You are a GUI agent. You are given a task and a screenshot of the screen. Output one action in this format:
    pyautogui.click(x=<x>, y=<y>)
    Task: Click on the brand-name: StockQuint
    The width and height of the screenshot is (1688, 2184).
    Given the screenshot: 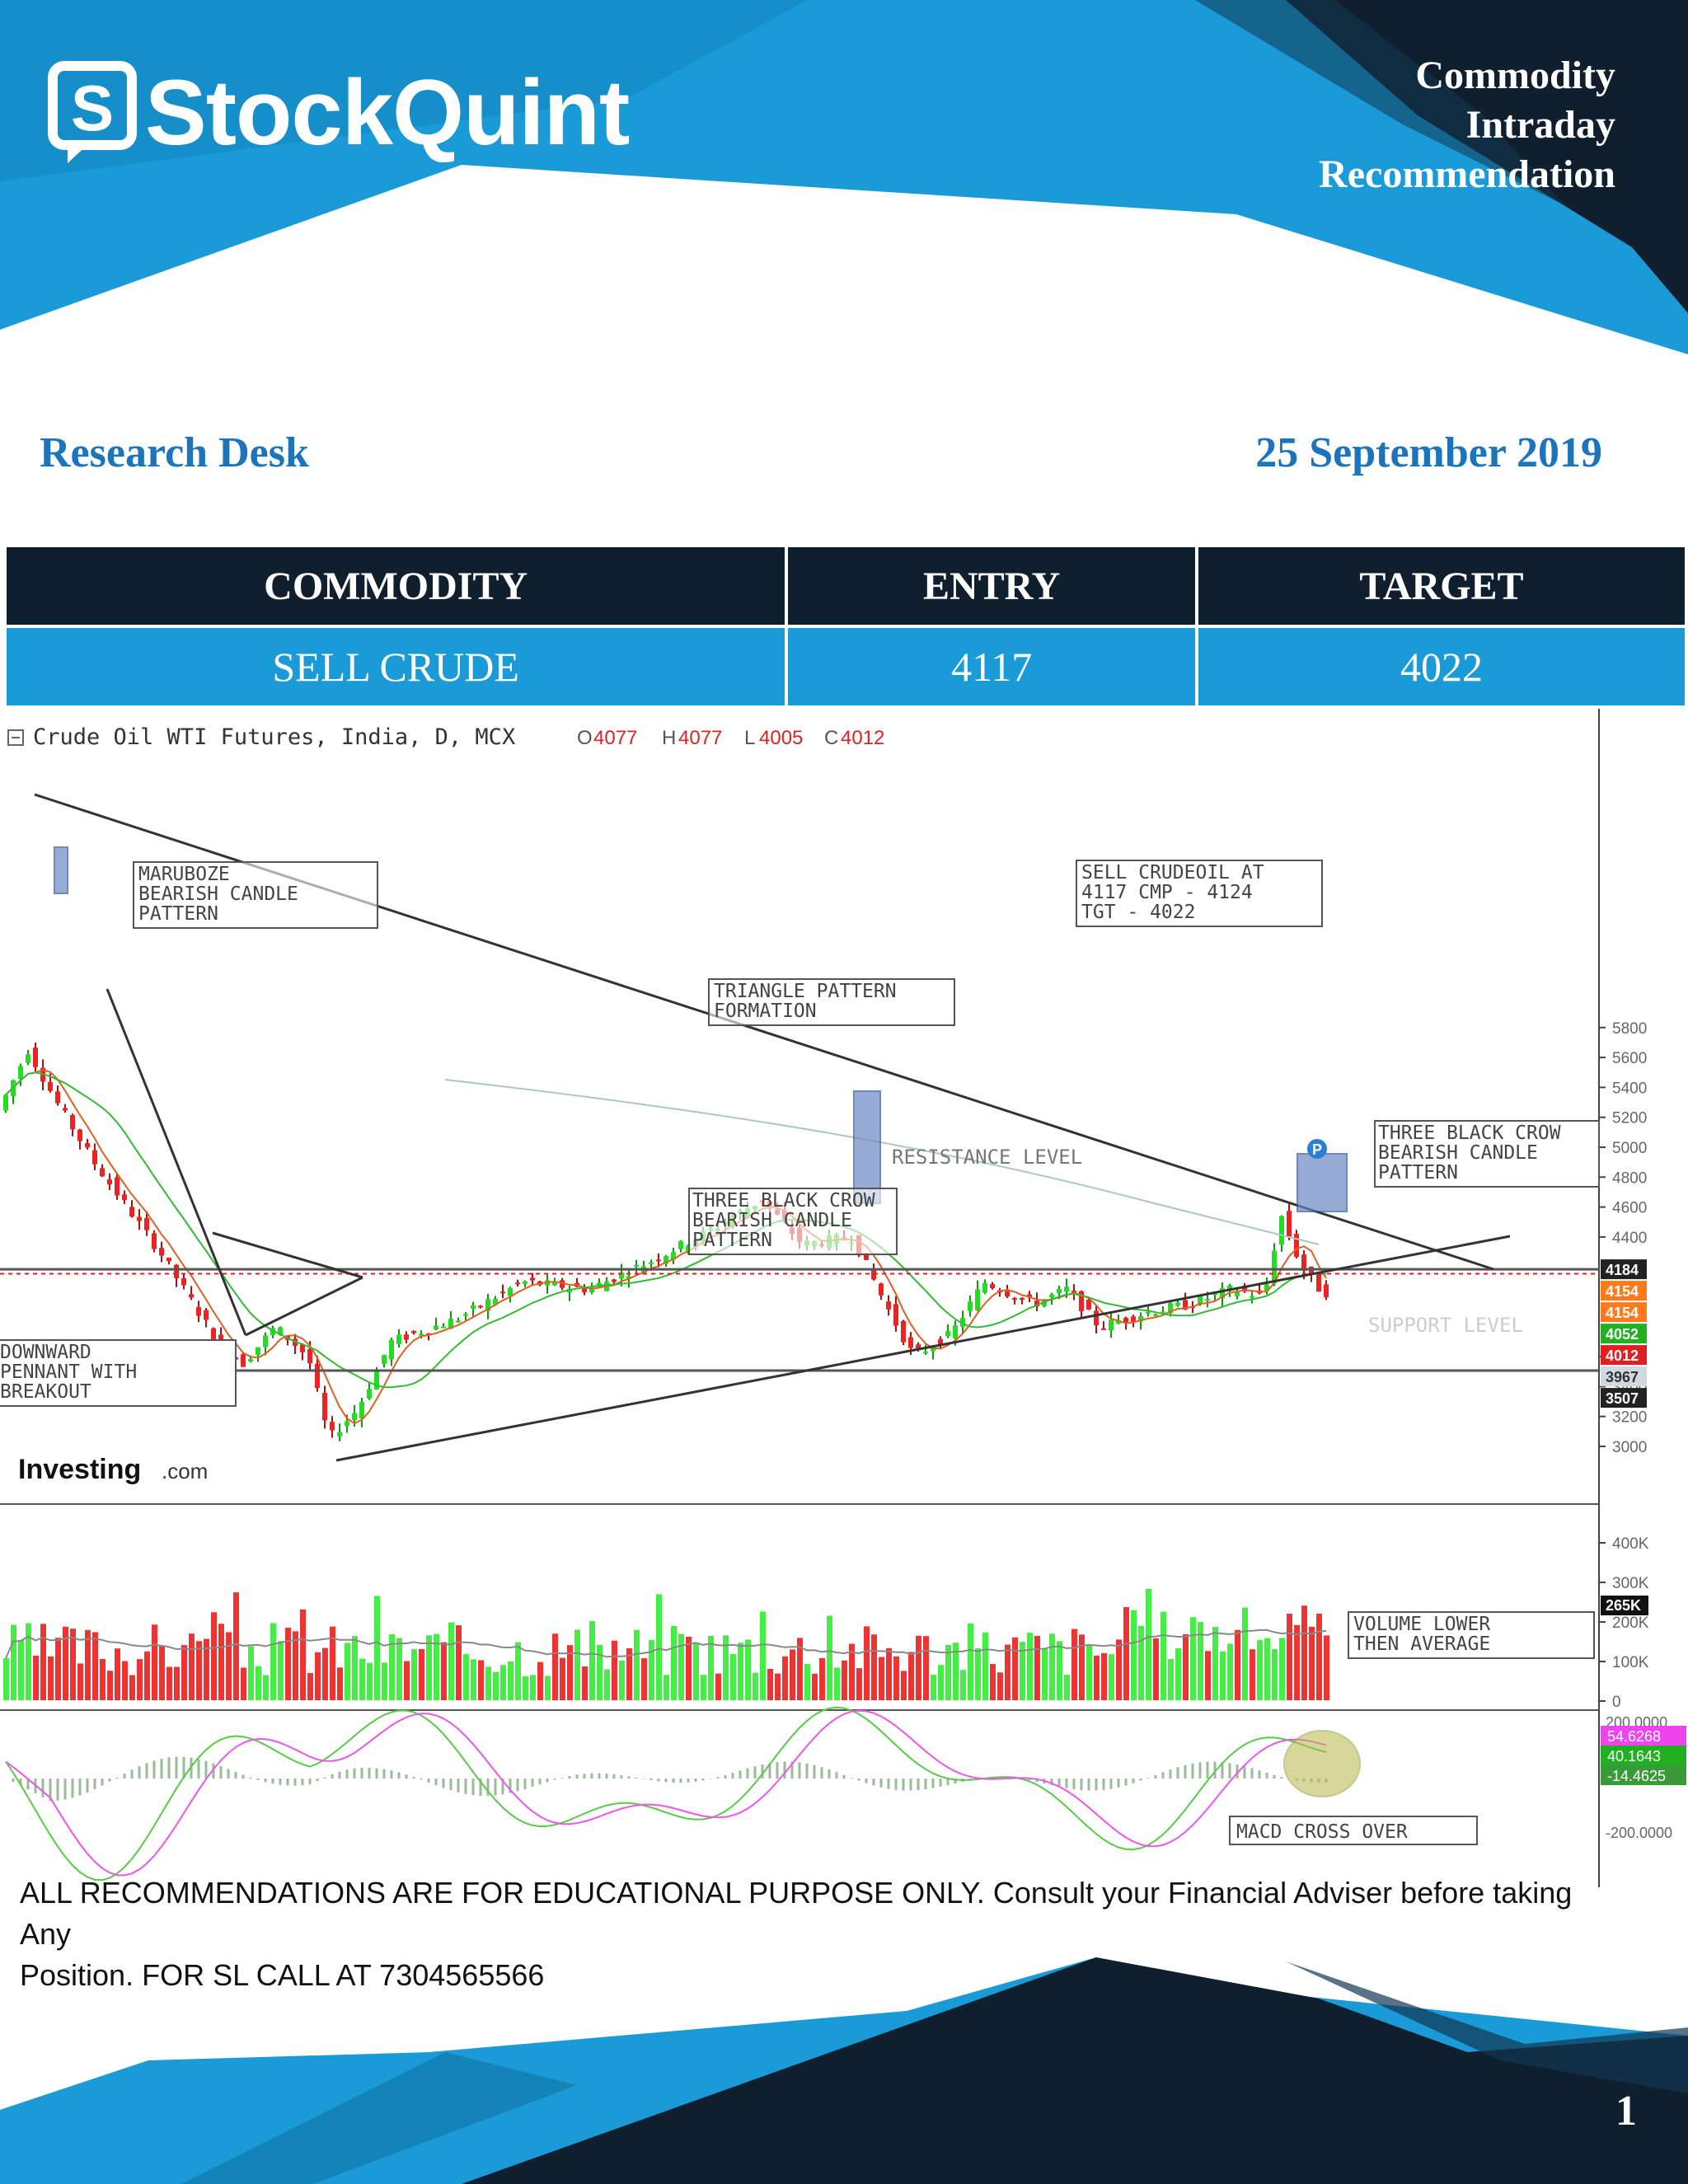 What is the action you would take?
    pyautogui.click(x=387, y=112)
    